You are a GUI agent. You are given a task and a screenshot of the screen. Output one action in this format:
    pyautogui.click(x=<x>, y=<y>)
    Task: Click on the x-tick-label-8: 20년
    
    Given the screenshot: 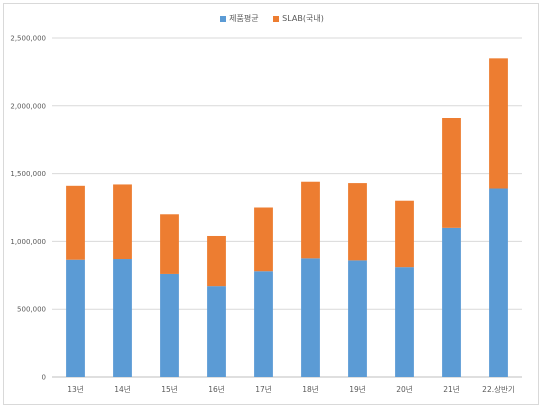 What is the action you would take?
    pyautogui.click(x=404, y=389)
    